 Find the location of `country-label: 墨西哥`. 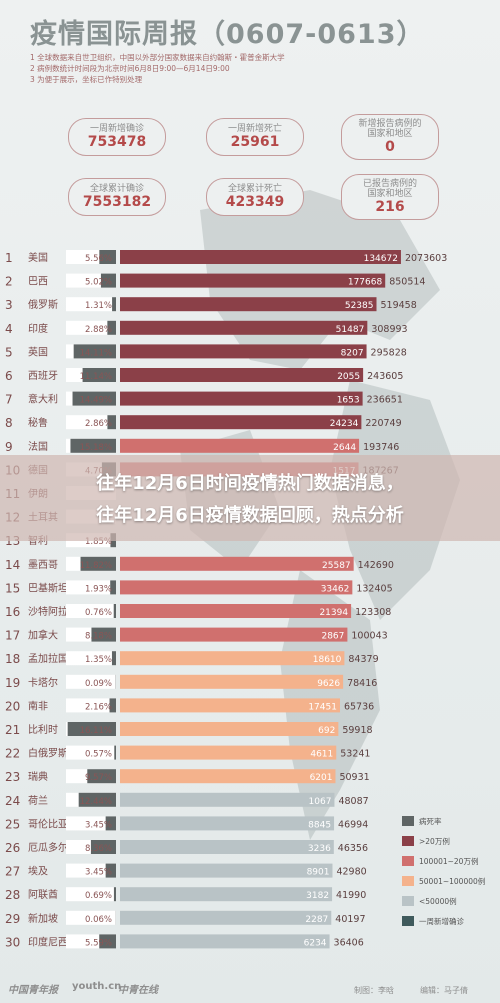

country-label: 墨西哥 is located at coordinates (43, 565).